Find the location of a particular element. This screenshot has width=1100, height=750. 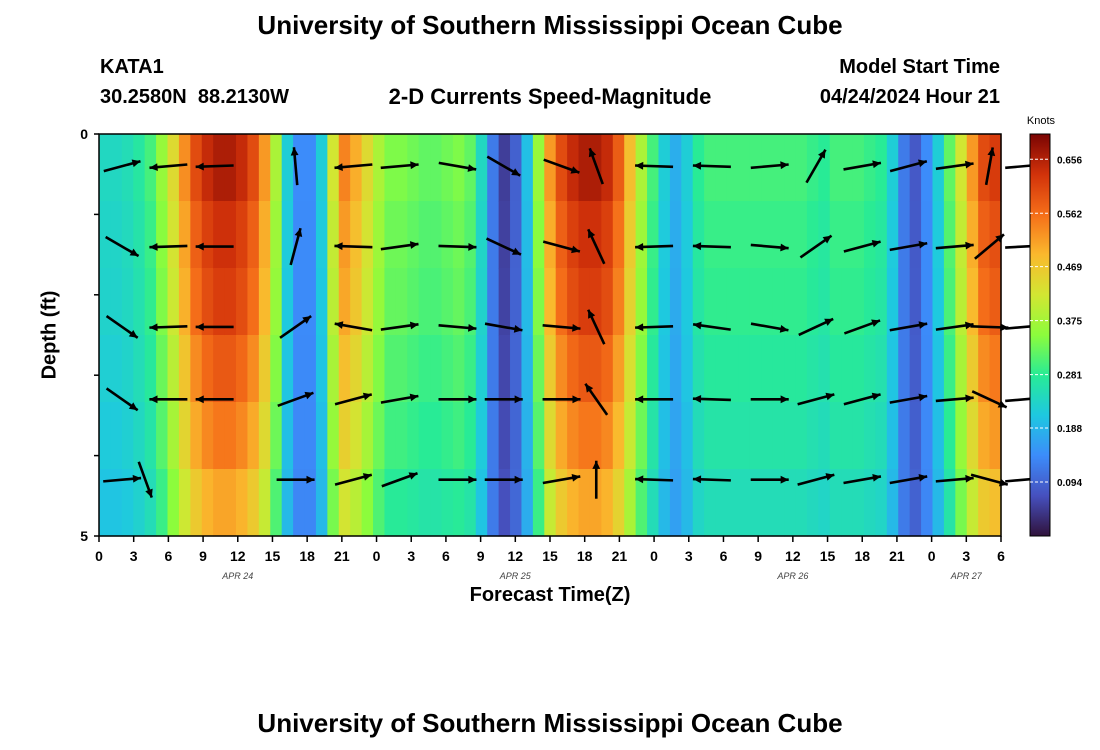

x-tick-label: 21 is located at coordinates (897, 556).